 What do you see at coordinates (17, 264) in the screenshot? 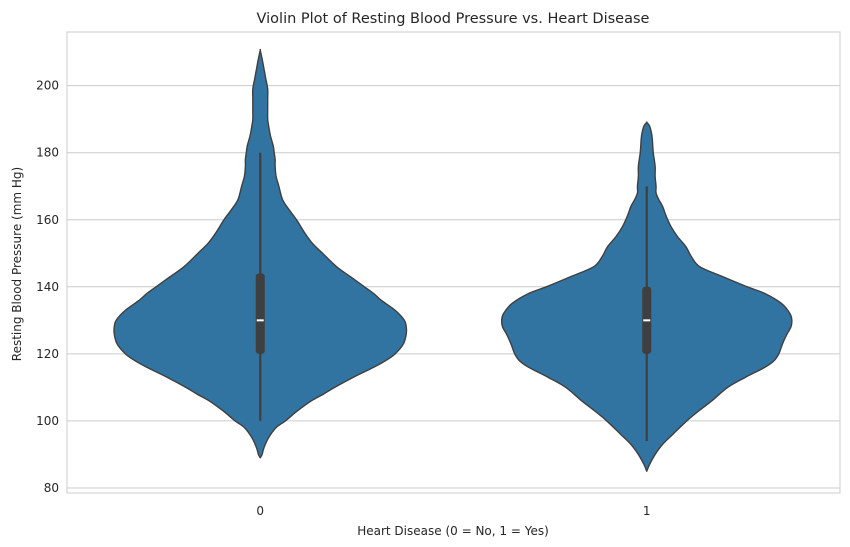
I see `y-axis-label: Resting Blood Pressure (mm Hg)` at bounding box center [17, 264].